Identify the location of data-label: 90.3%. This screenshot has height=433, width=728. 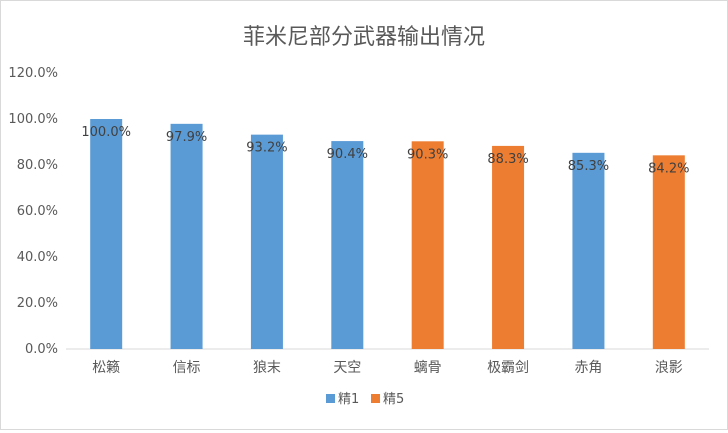
(427, 154).